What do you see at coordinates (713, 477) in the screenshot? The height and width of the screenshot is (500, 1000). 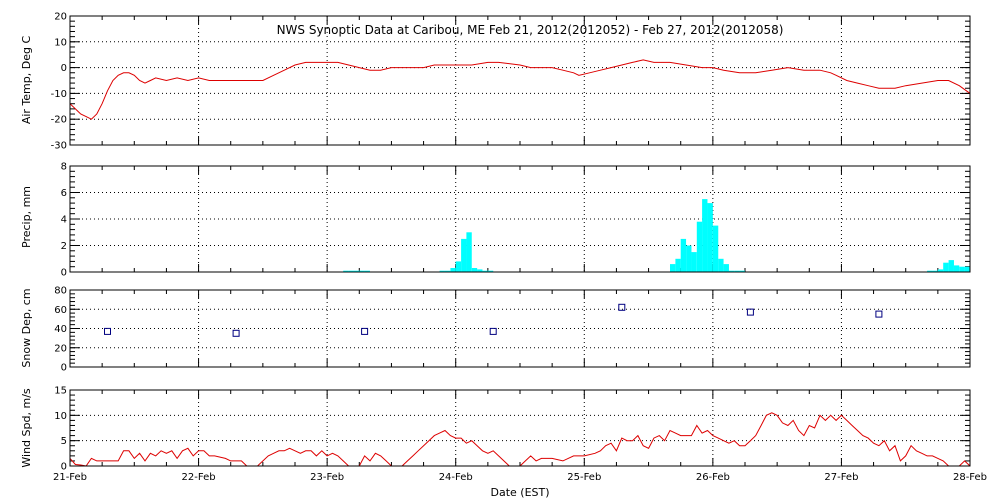 I see `x-tick-label: 26-Feb` at bounding box center [713, 477].